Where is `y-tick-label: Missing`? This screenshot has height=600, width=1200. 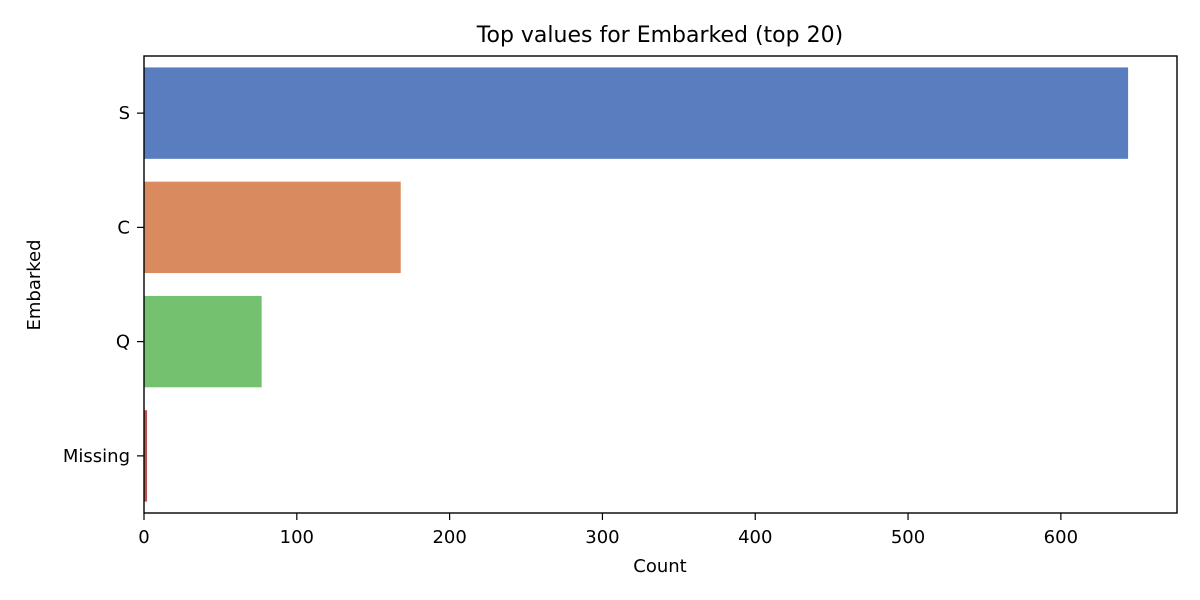
y-tick-label: Missing is located at coordinates (96, 456).